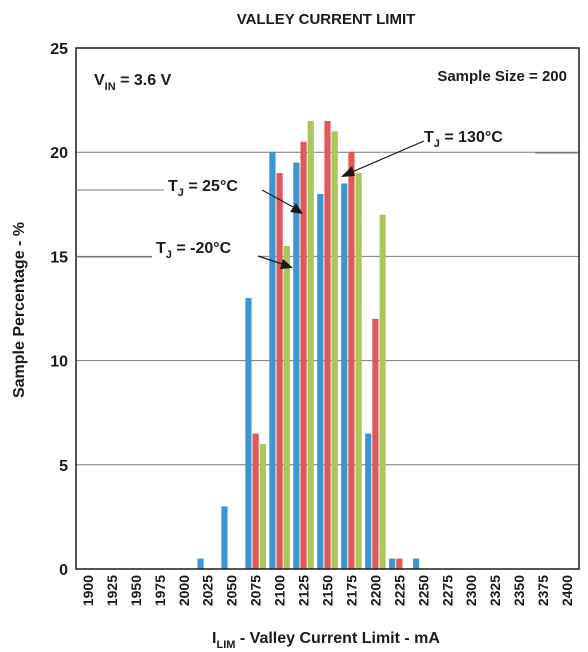 The image size is (588, 652). Describe the element at coordinates (280, 590) in the screenshot. I see `x-tick-label: 2100` at that location.